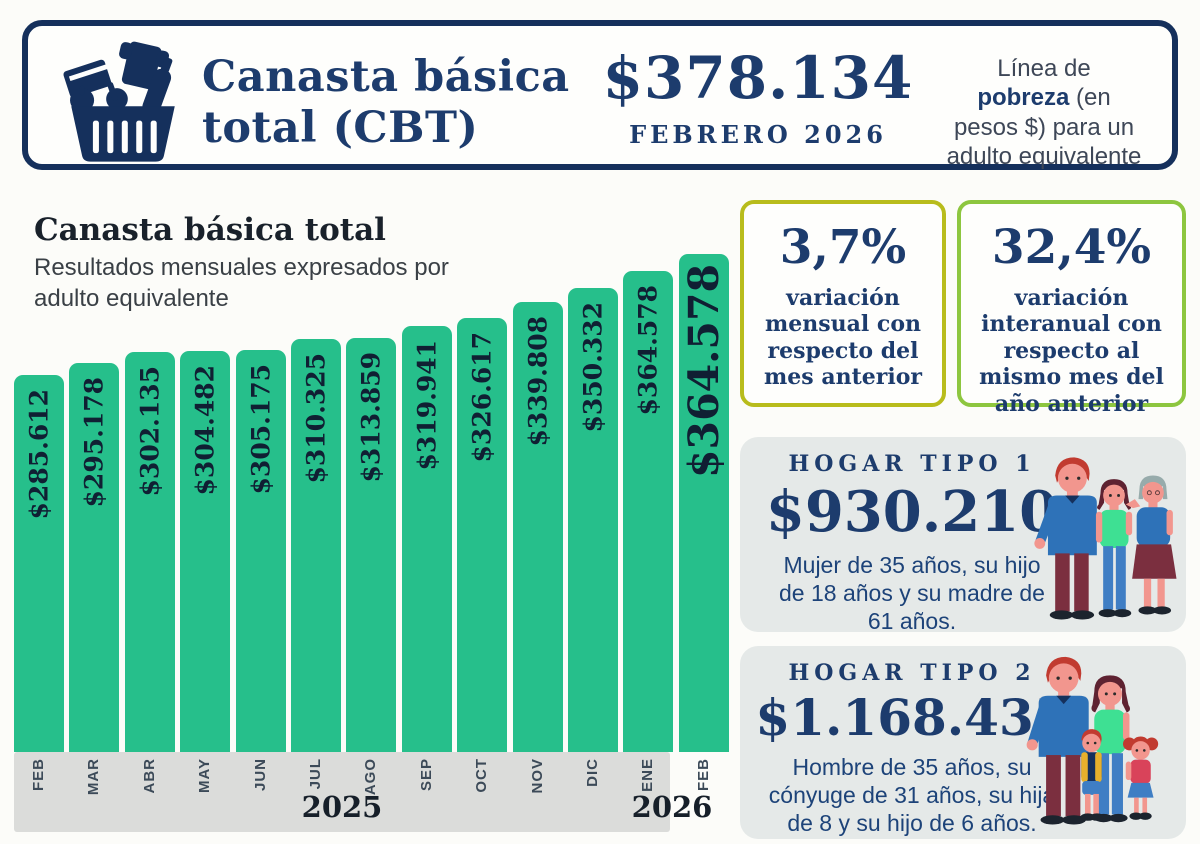 This screenshot has height=844, width=1200. Describe the element at coordinates (94, 442) in the screenshot. I see `bar-value-label: $295.178` at that location.